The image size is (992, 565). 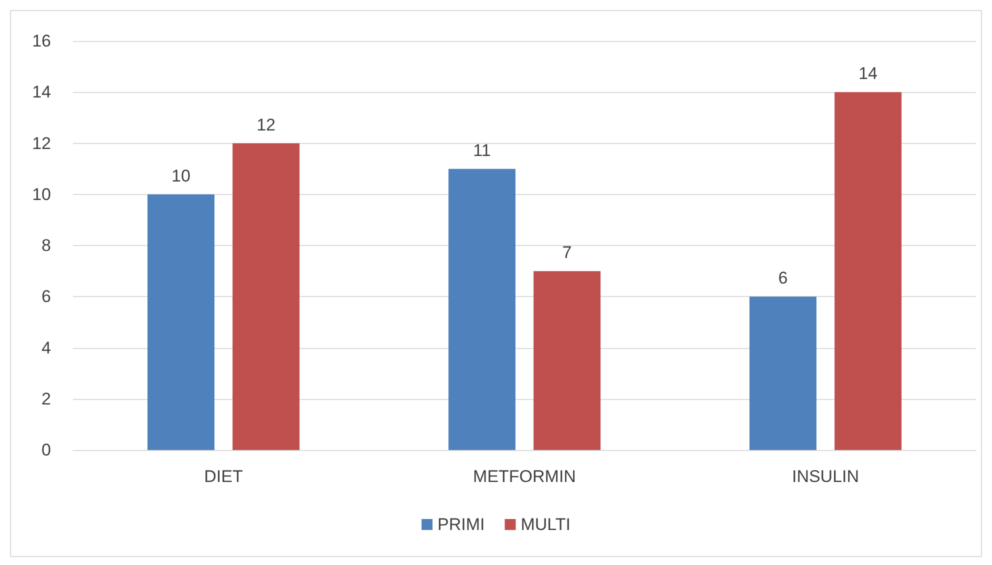 I want to click on data-label: 10, so click(x=180, y=176).